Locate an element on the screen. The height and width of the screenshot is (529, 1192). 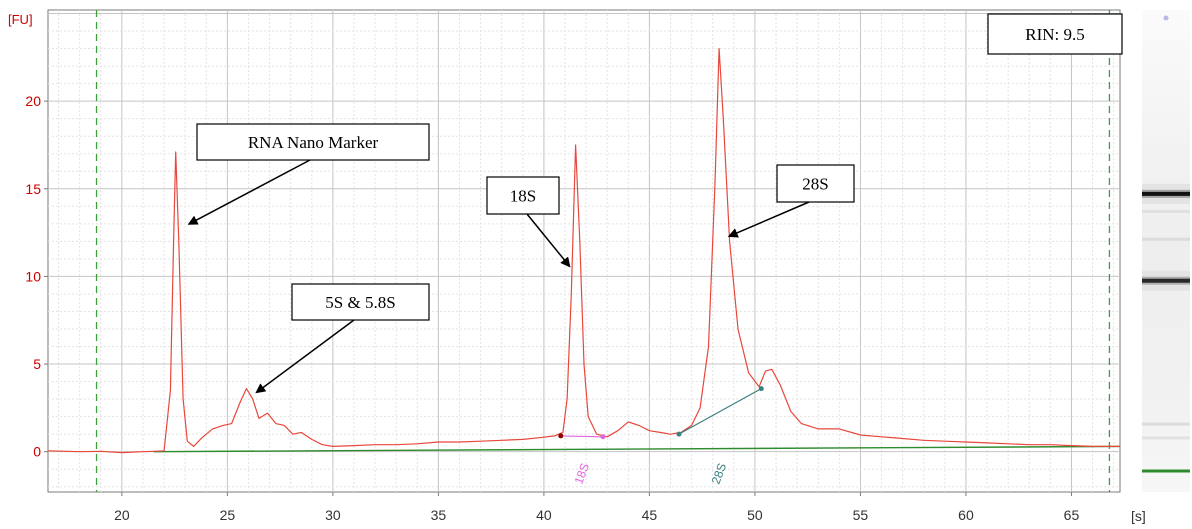
peak-18s-start-dot is located at coordinates (561, 436).